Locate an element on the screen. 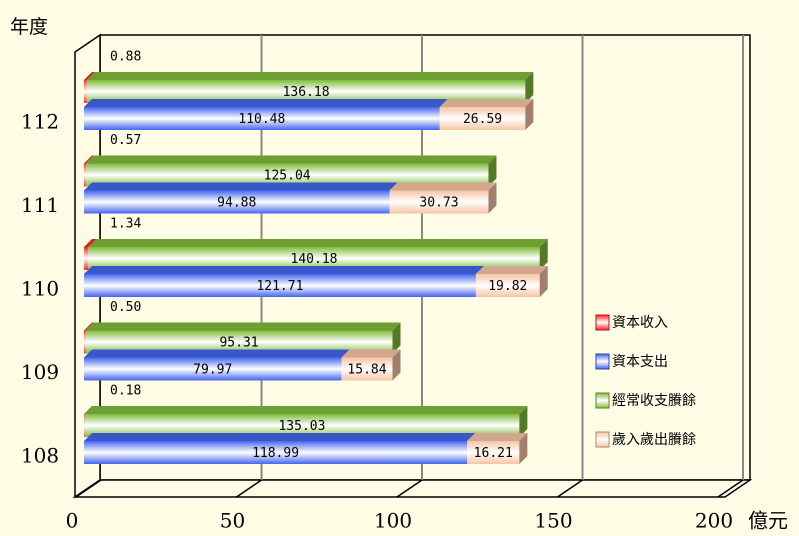  value-label: 135.03 is located at coordinates (301, 426).